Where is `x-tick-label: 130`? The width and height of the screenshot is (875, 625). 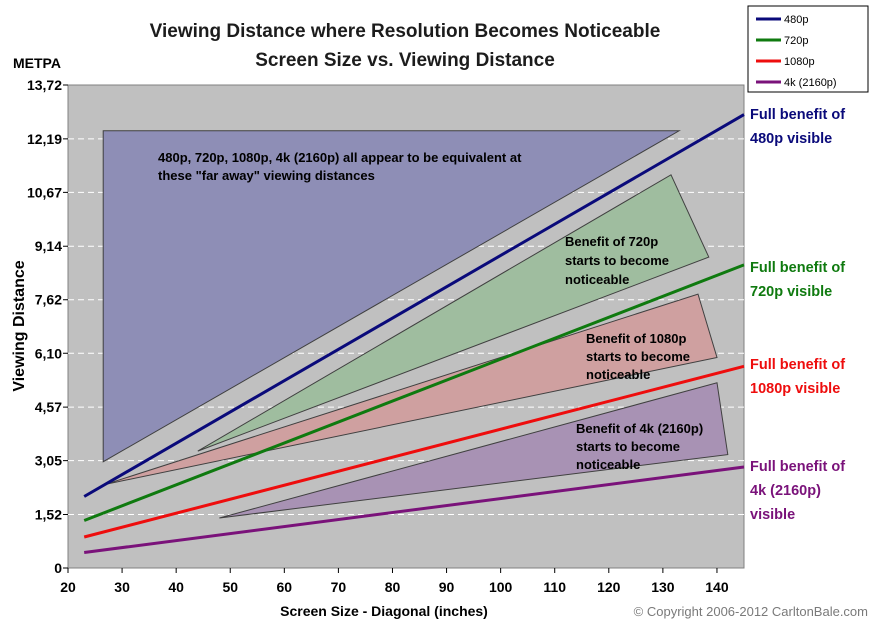 x-tick-label: 130 is located at coordinates (663, 587).